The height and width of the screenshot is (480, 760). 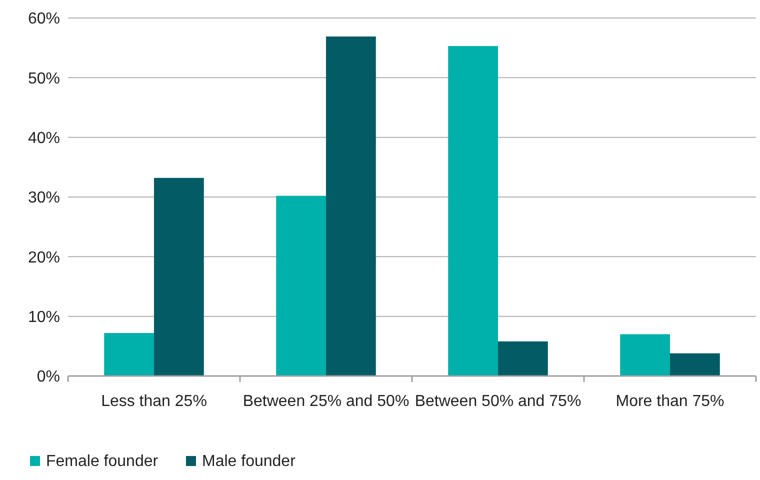 What do you see at coordinates (670, 401) in the screenshot?
I see `x-tick-label: More than 75%` at bounding box center [670, 401].